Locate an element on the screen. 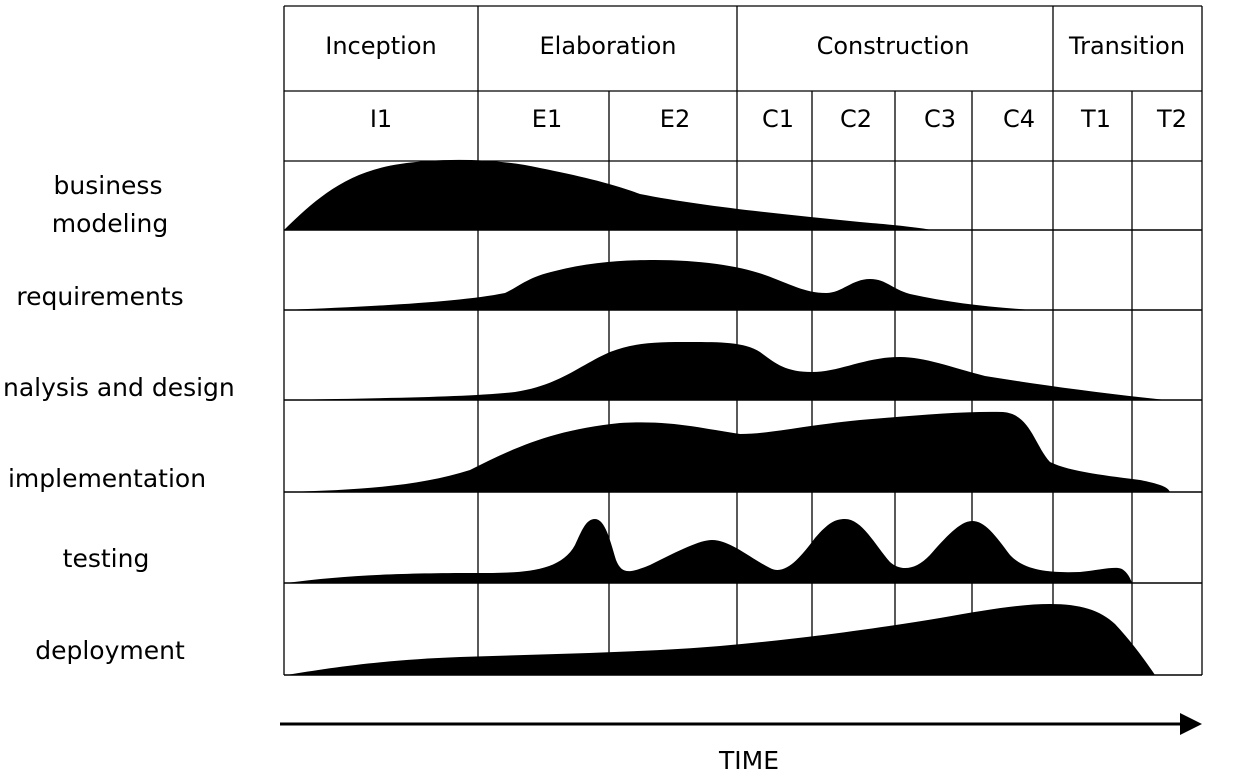 This screenshot has width=1247, height=782. discipline-label-testing: testing is located at coordinates (106, 558).